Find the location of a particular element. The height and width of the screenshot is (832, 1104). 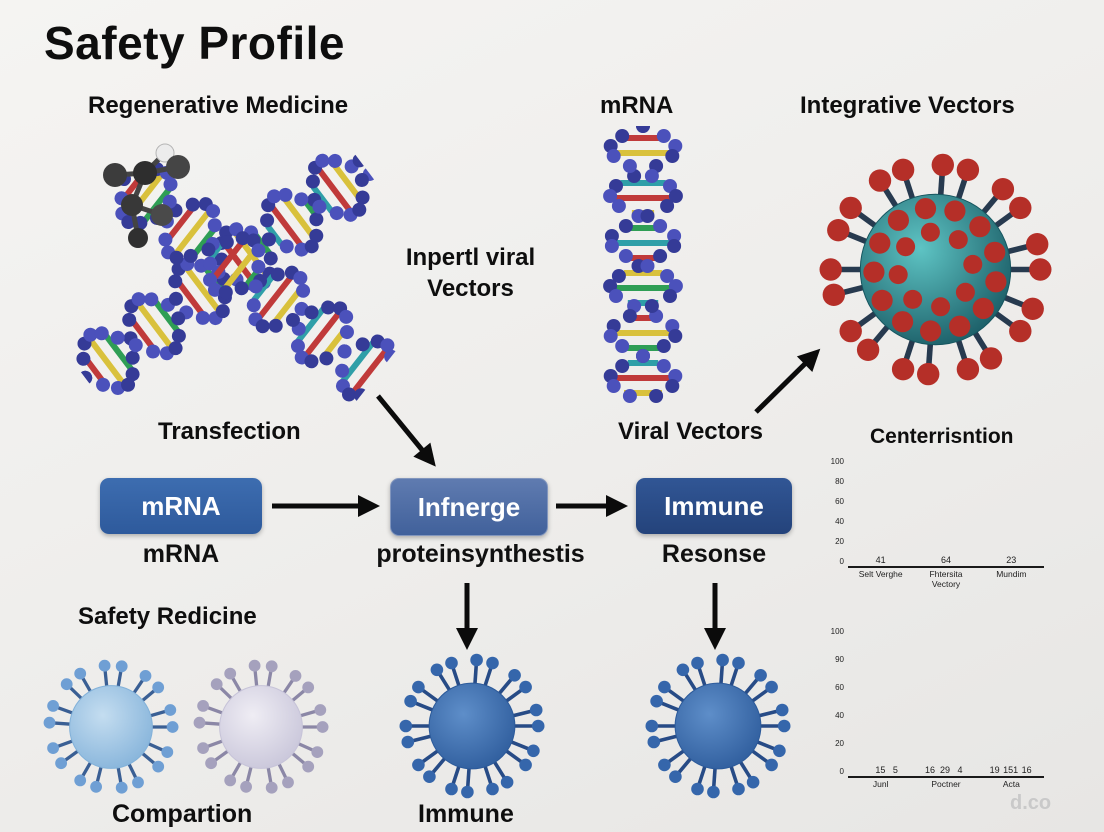

virus-immune-center is located at coordinates (472, 726).